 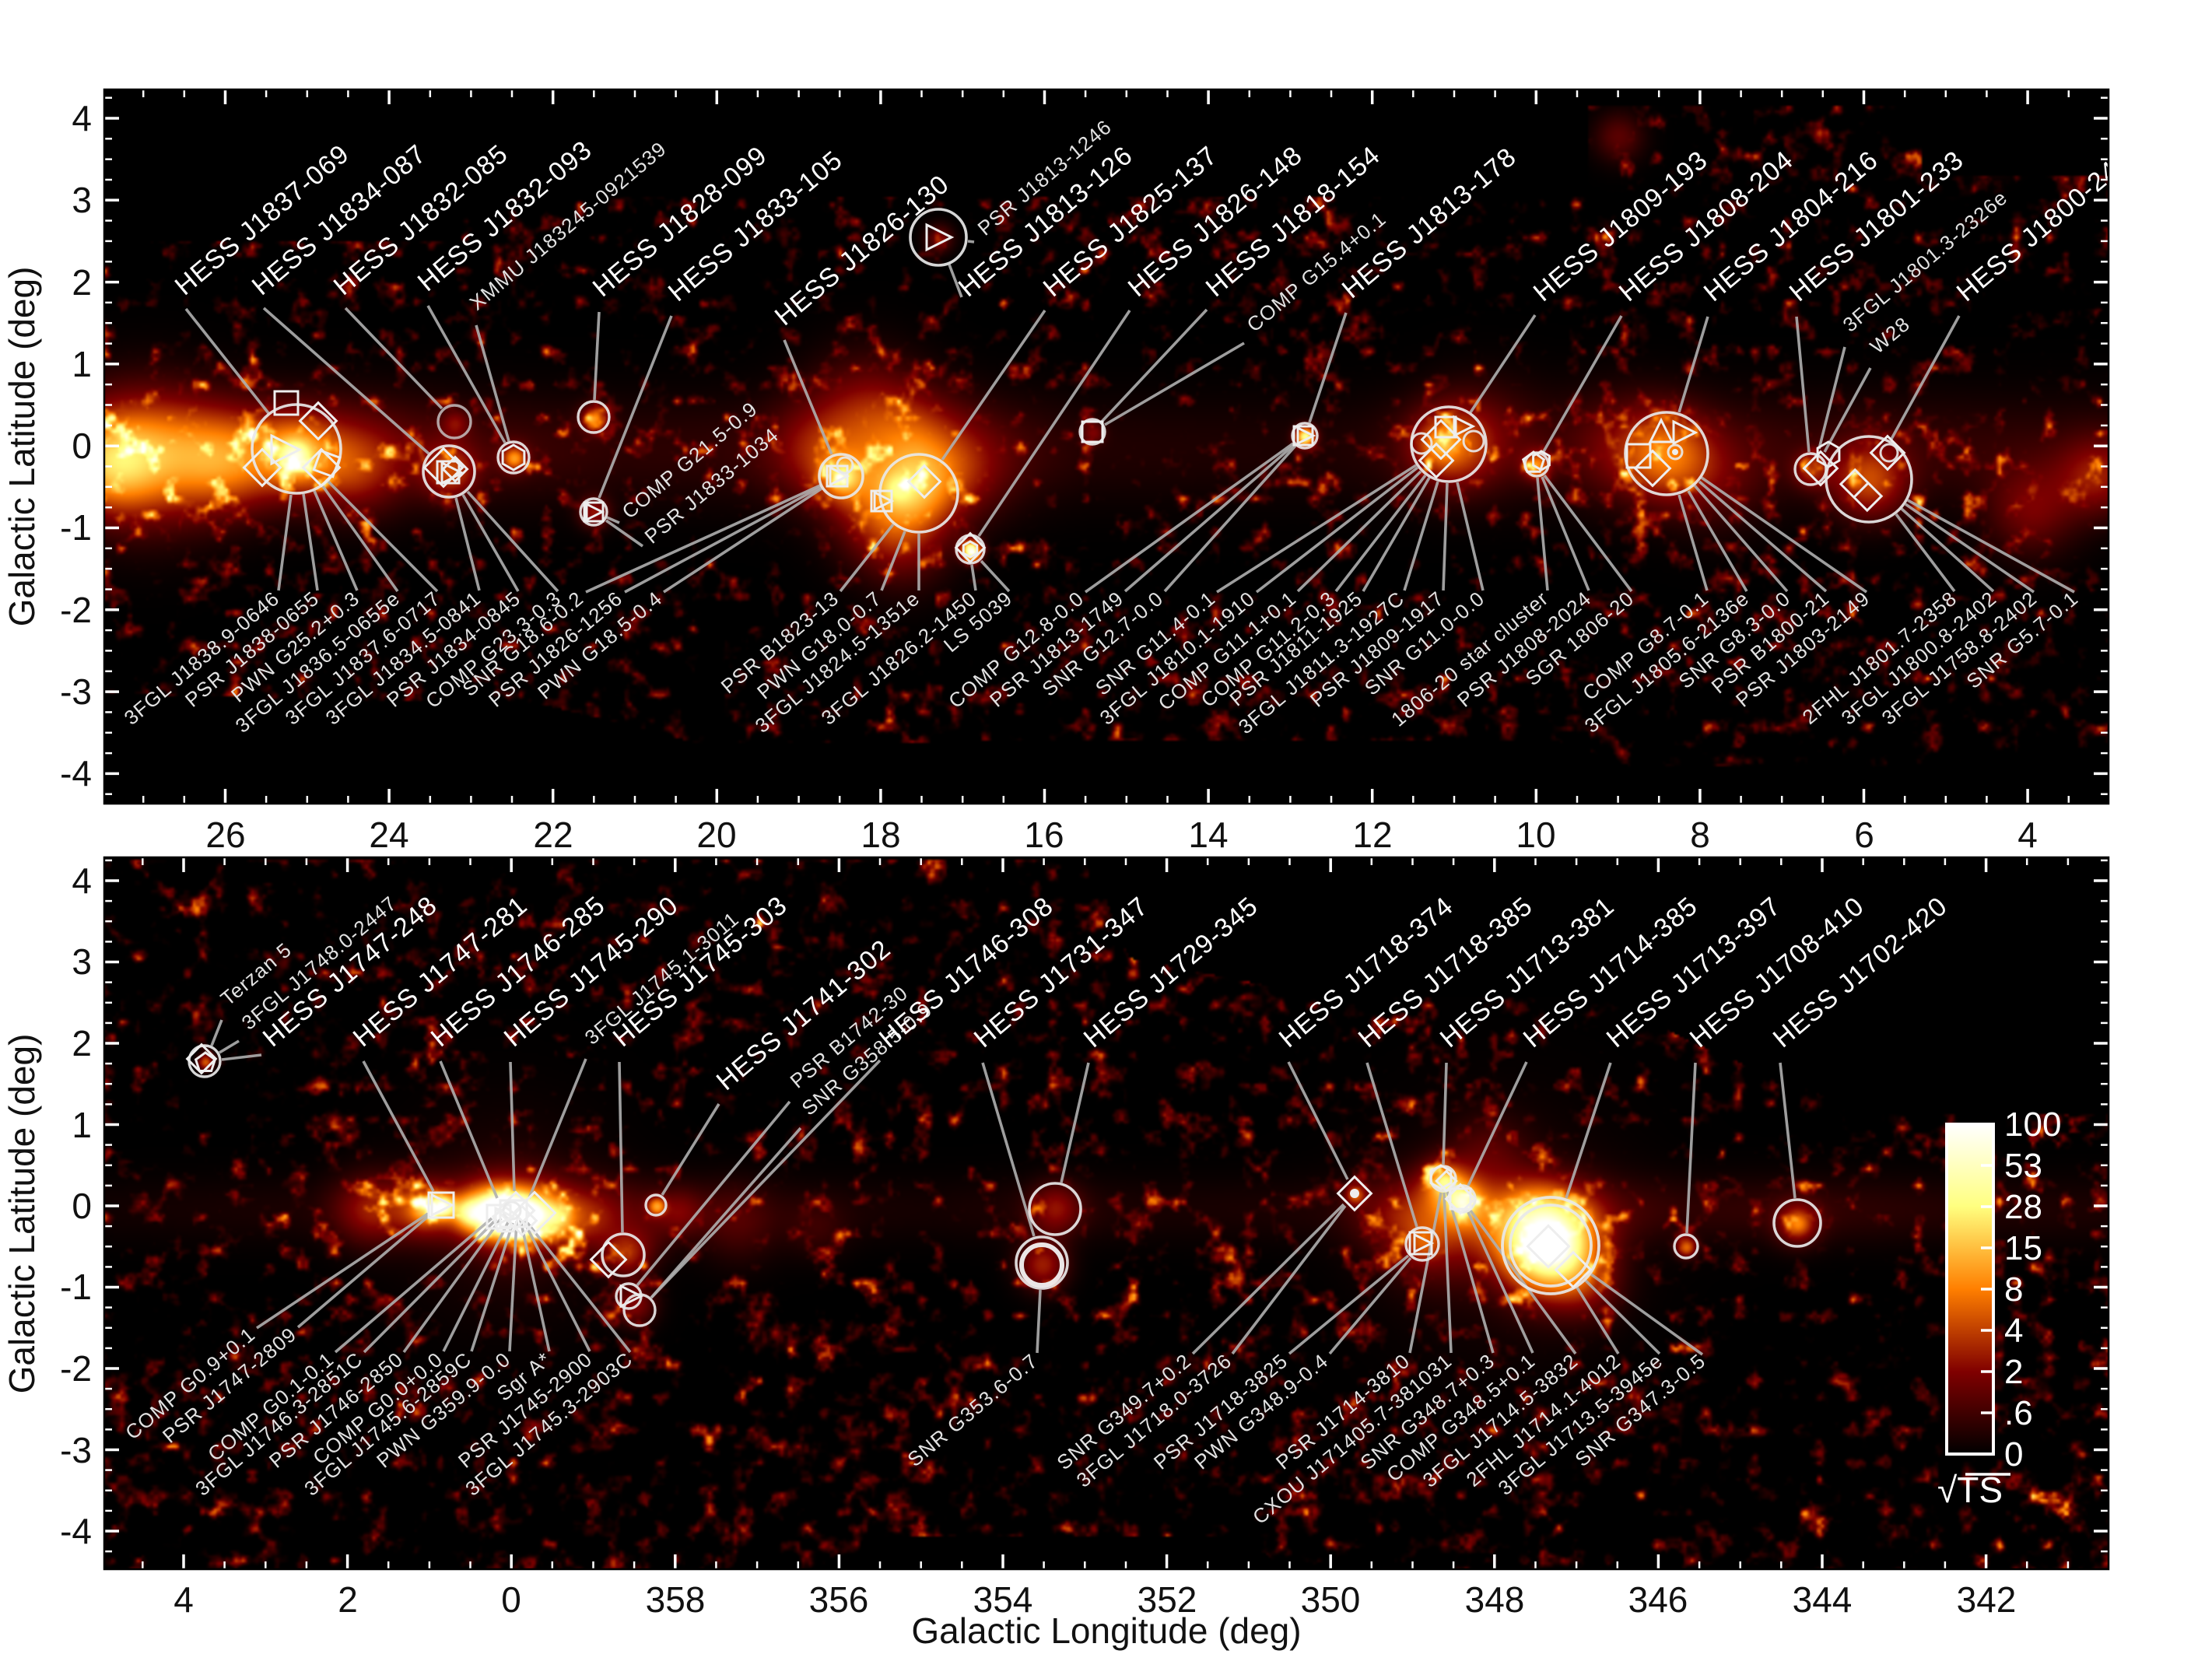 I want to click on svg-text: √TS, so click(x=1970, y=1490).